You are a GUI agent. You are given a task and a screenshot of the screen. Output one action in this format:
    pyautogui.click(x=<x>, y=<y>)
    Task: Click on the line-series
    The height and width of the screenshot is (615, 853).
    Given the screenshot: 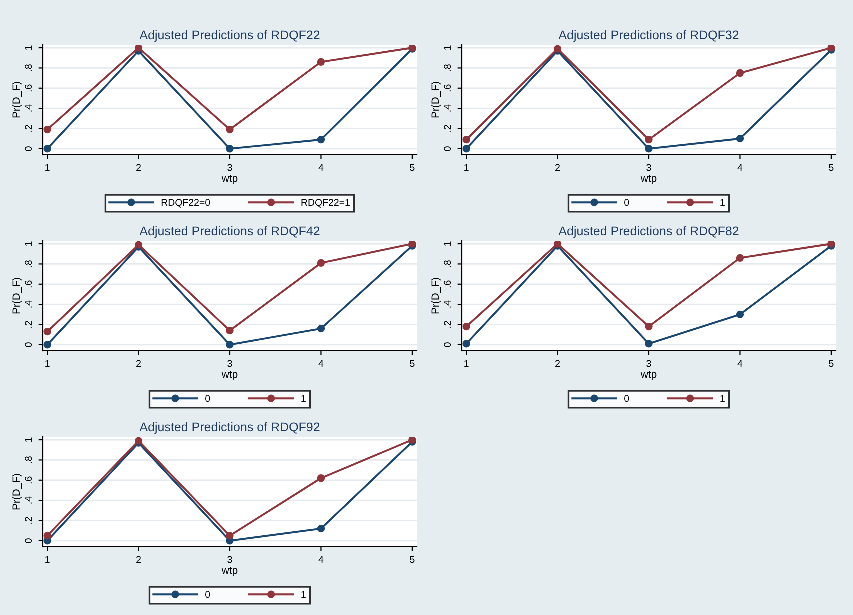 What is the action you would take?
    pyautogui.click(x=230, y=99)
    